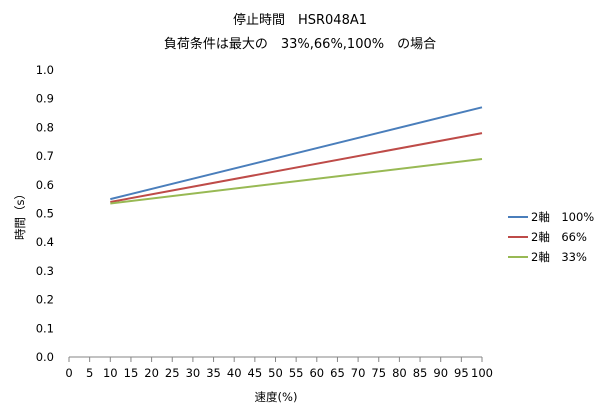 The height and width of the screenshot is (416, 600). I want to click on x-tick-label: 90, so click(440, 373).